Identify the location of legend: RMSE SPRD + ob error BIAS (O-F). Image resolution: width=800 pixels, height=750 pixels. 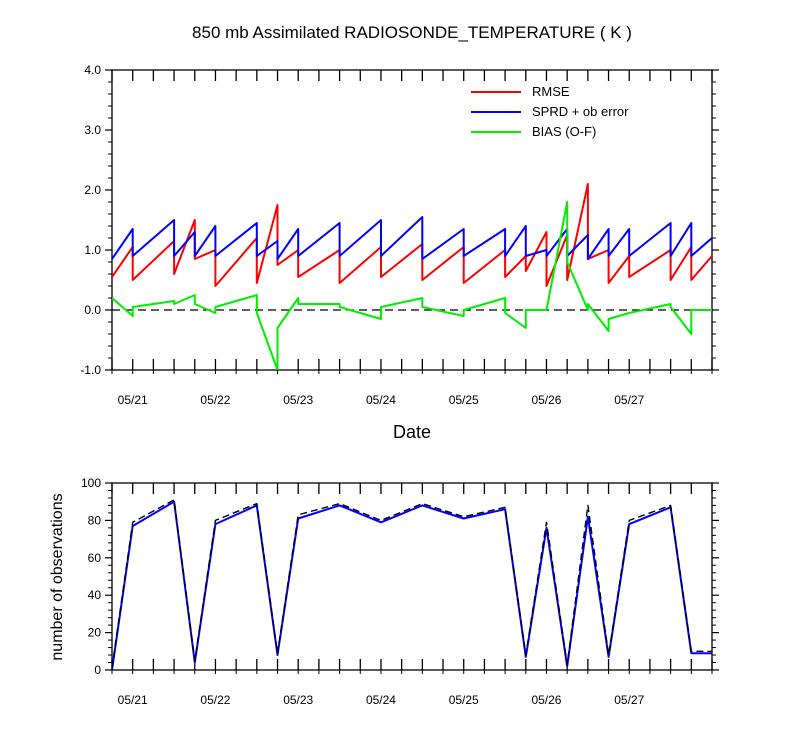
(550, 111).